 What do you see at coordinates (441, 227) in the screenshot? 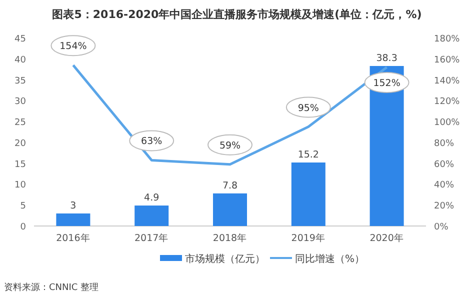
I see `y2-tick-label: 0%` at bounding box center [441, 227].